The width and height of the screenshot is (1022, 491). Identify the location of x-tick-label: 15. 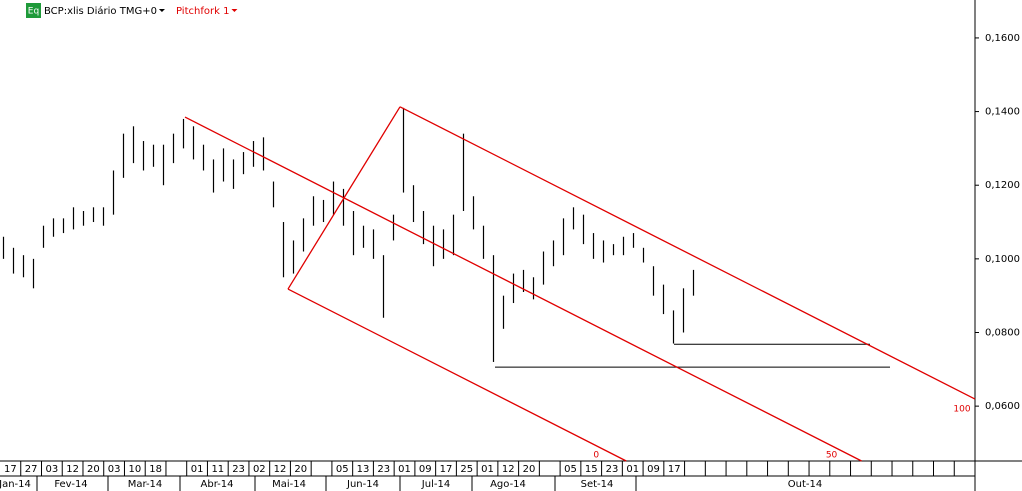
(591, 469).